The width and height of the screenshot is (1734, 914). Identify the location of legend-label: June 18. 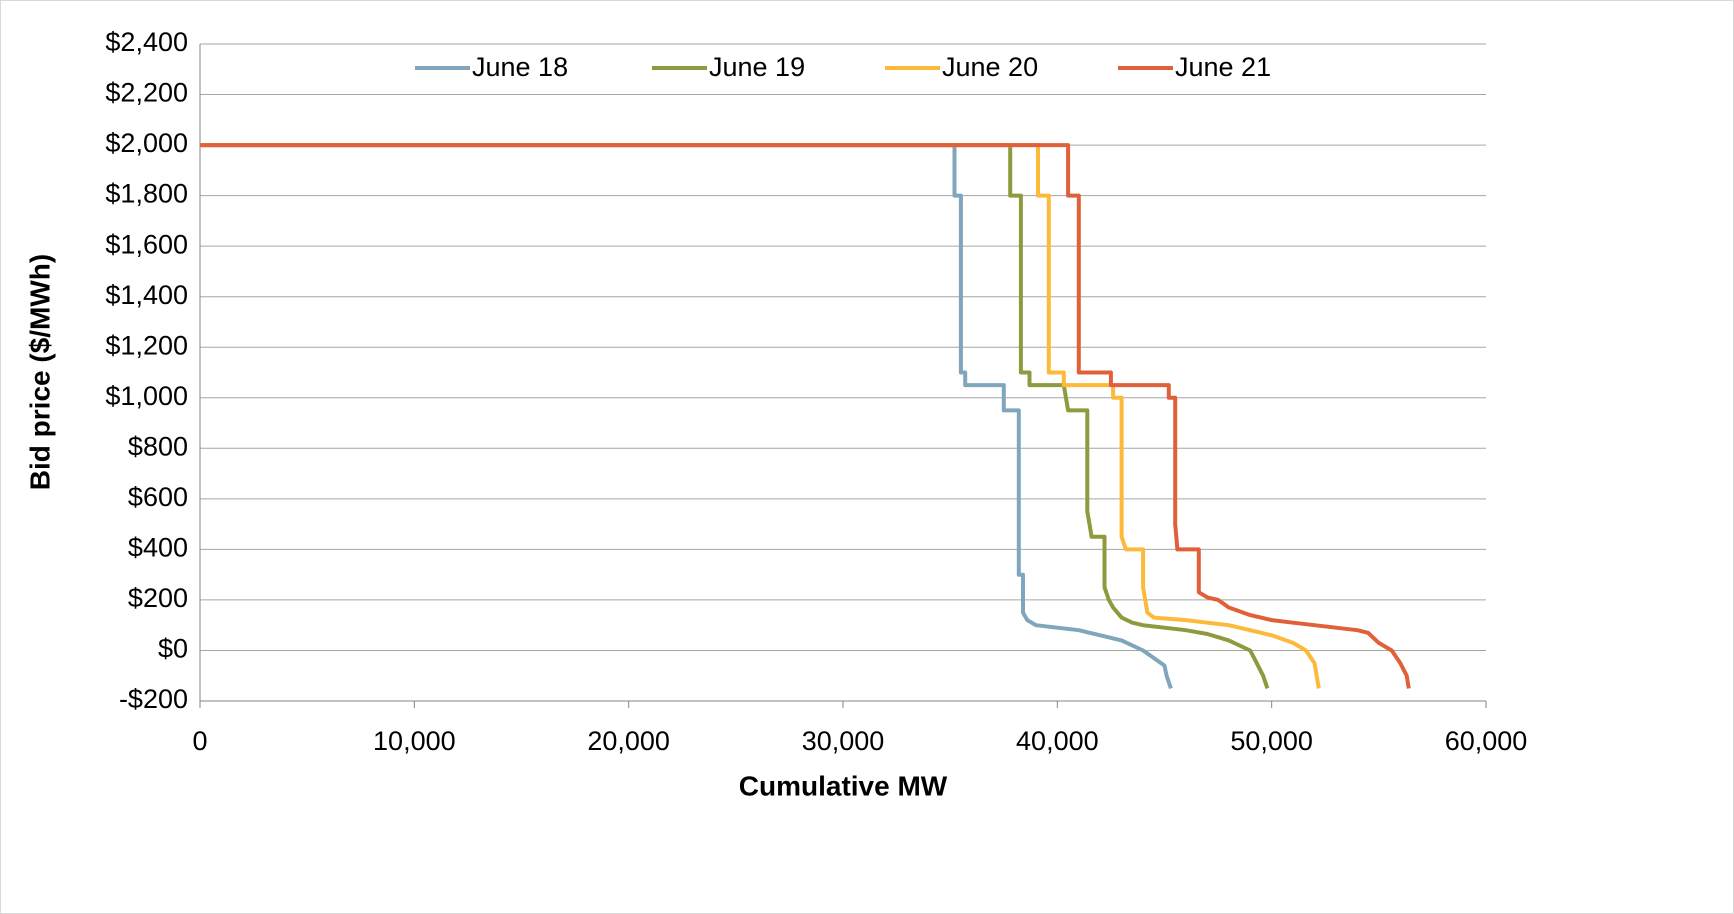
(520, 67).